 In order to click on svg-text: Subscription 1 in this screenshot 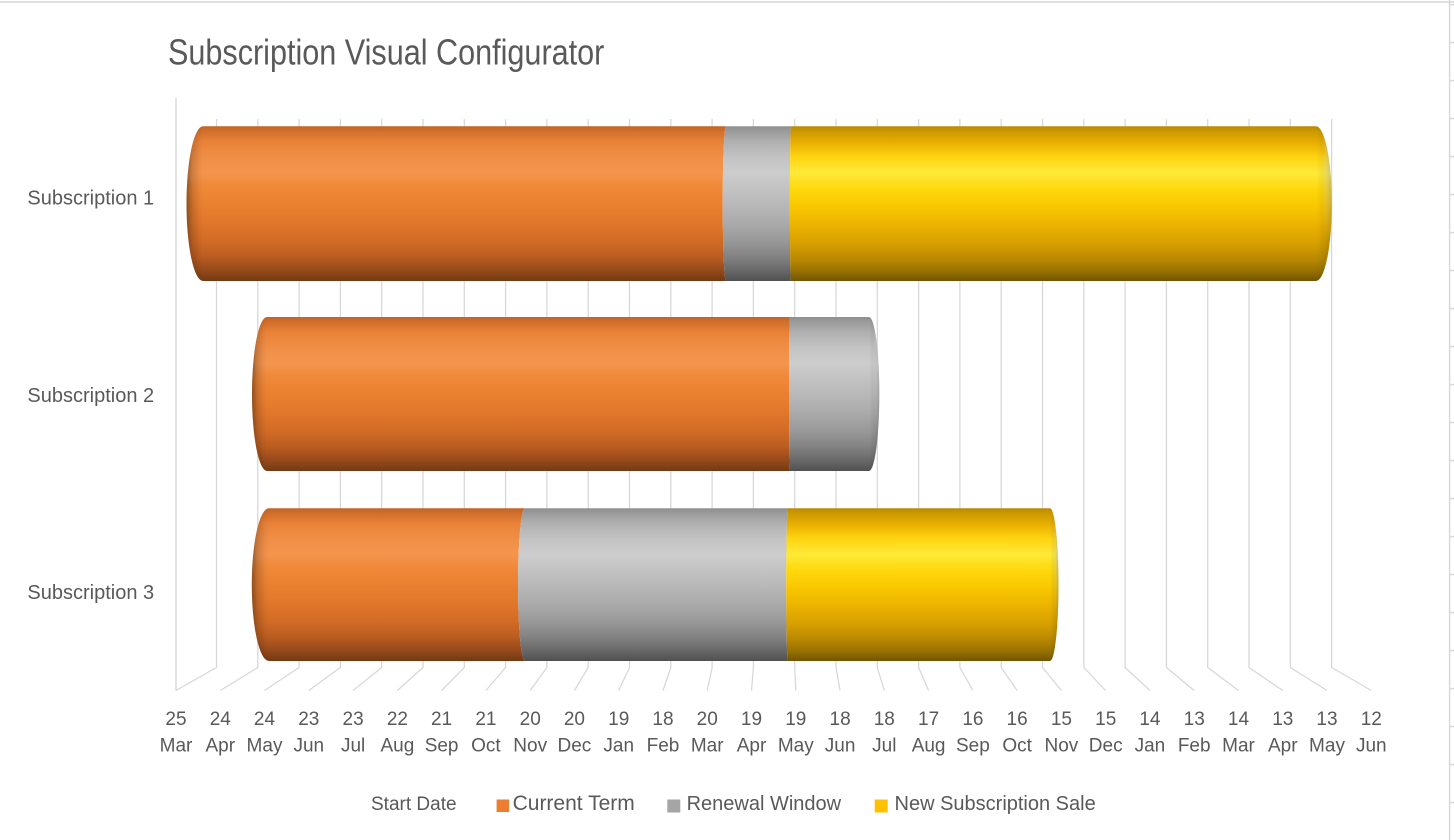, I will do `click(90, 199)`.